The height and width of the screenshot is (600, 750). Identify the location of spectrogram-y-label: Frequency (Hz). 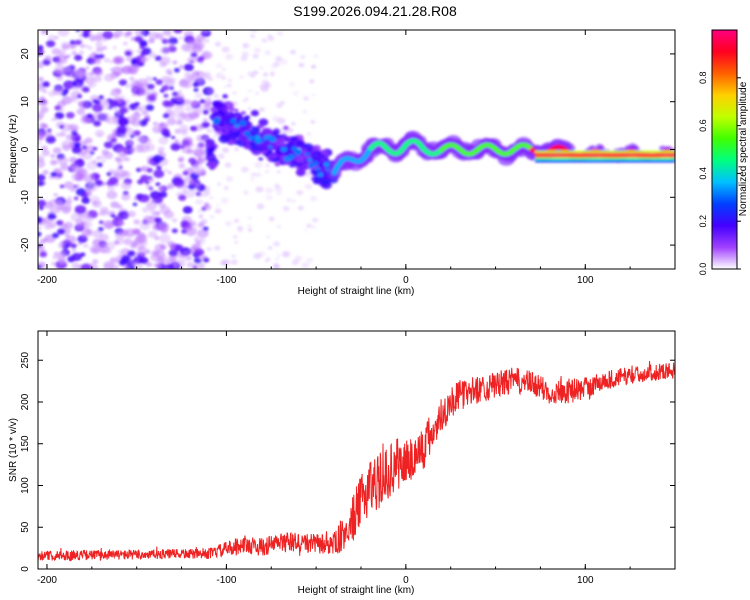
(13, 149).